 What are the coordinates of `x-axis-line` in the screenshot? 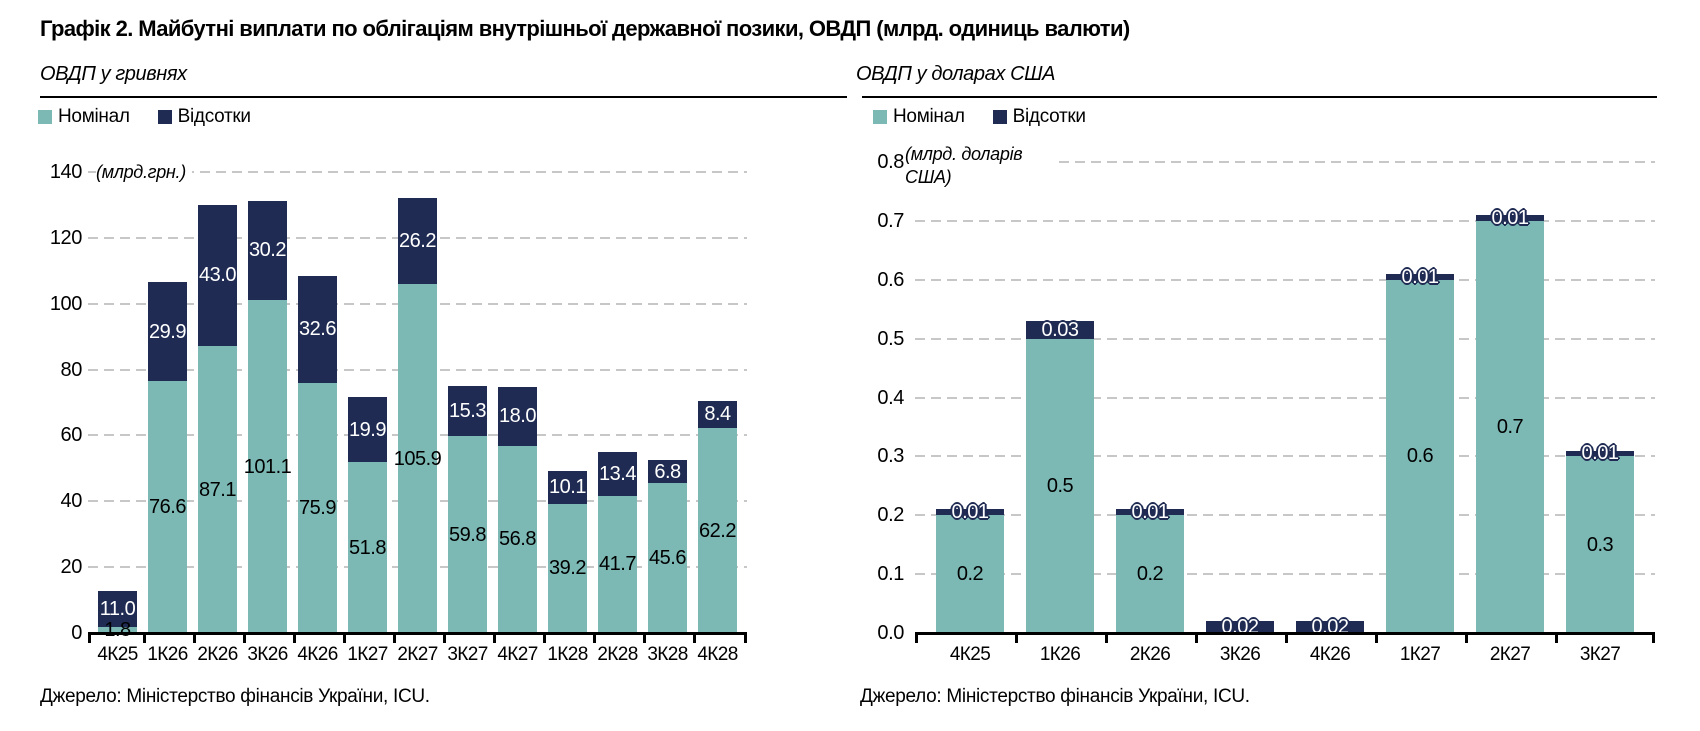 It's located at (417, 633).